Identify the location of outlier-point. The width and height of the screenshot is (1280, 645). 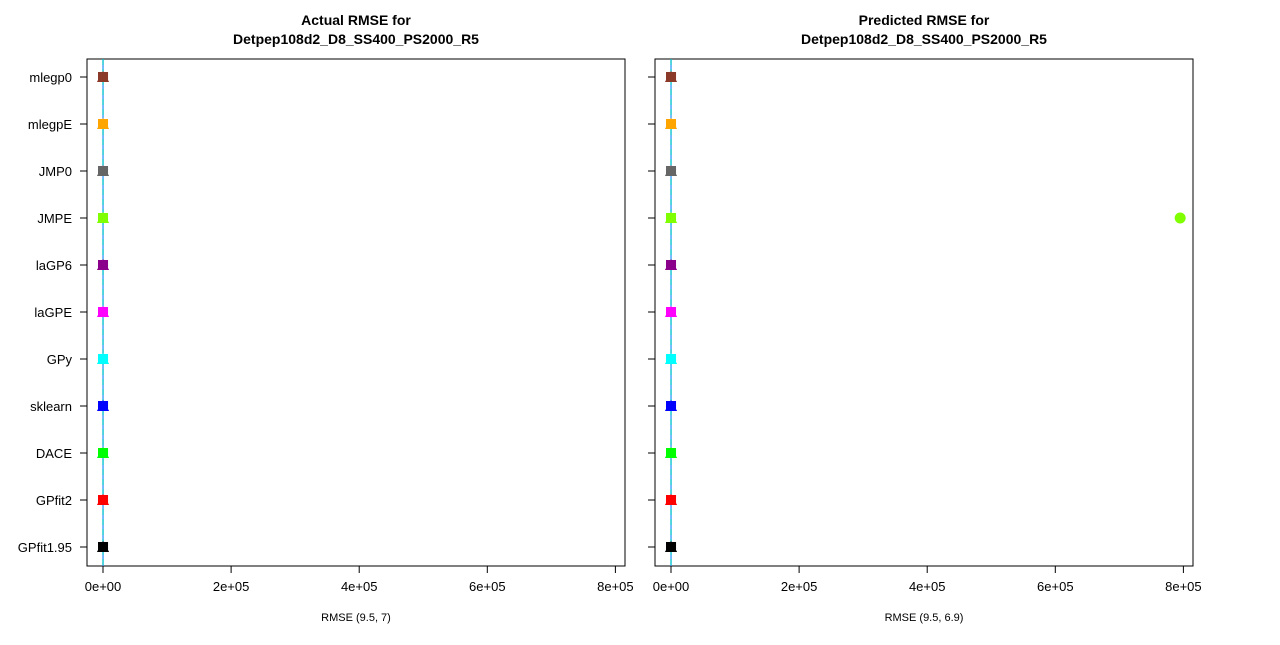
(1180, 218).